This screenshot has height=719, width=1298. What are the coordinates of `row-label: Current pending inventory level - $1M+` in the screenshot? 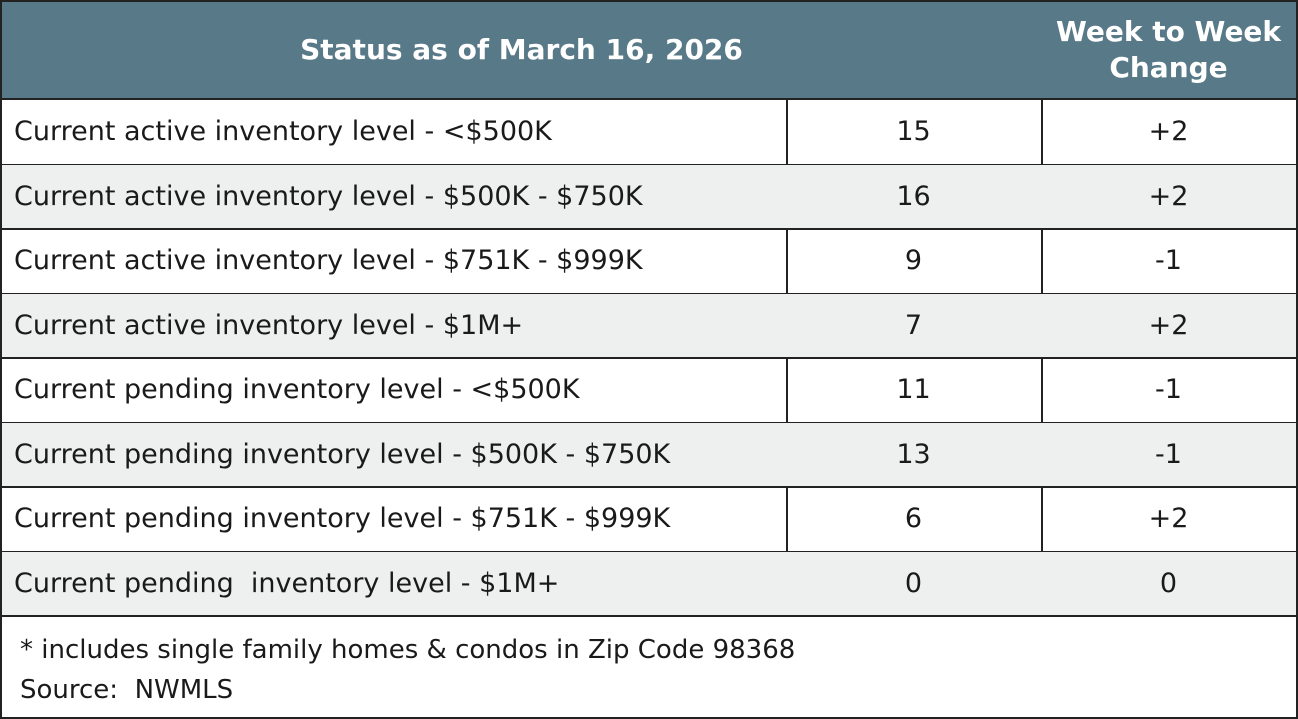 It's located at (394, 584).